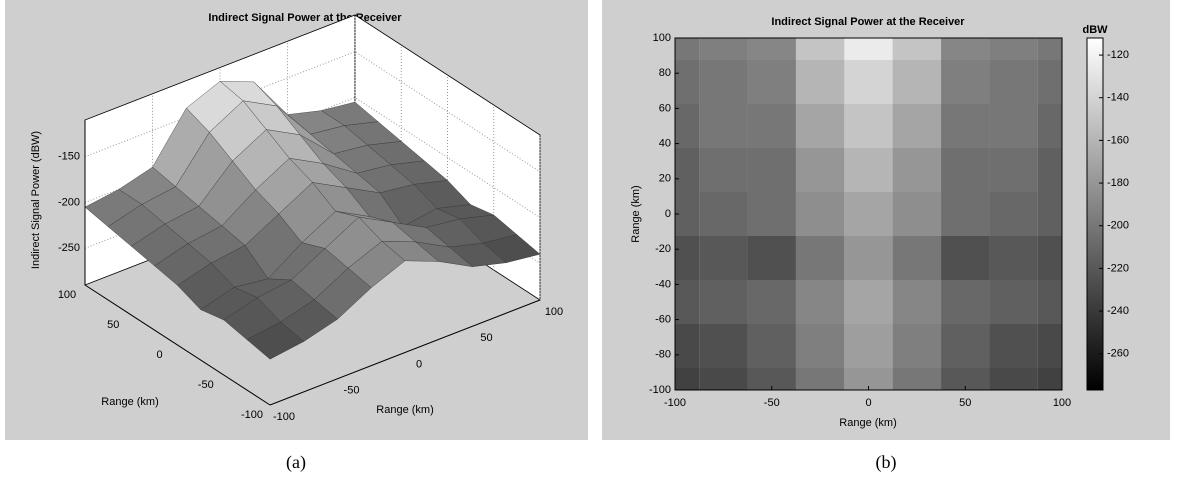 The image size is (1177, 482). What do you see at coordinates (665, 108) in the screenshot?
I see `y-tick-label: 60` at bounding box center [665, 108].